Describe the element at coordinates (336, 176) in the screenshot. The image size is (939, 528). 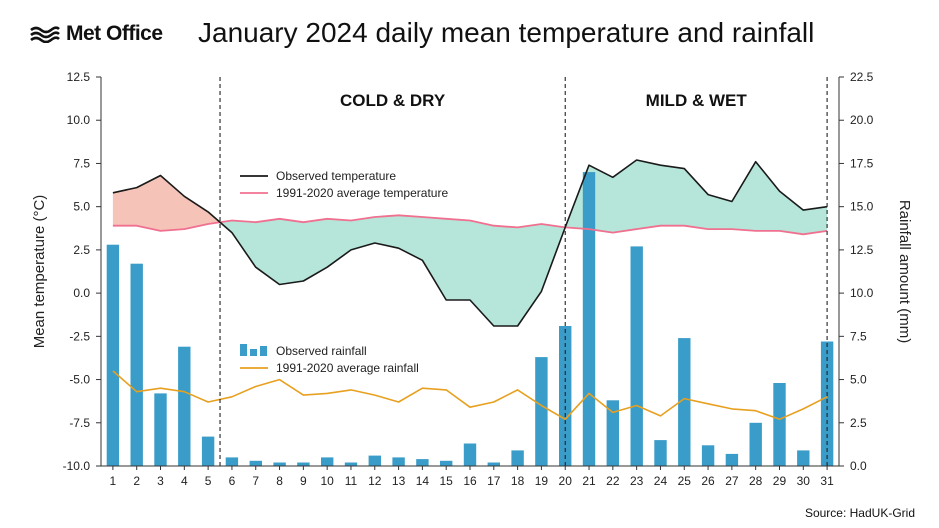
I see `legend-observed-temperature-label: Observed temperature` at that location.